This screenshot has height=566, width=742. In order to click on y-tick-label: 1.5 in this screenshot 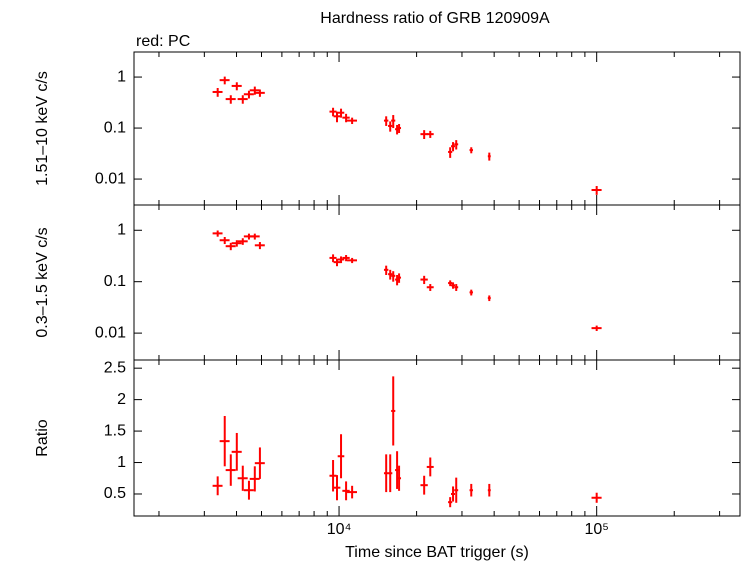, I will do `click(115, 430)`.